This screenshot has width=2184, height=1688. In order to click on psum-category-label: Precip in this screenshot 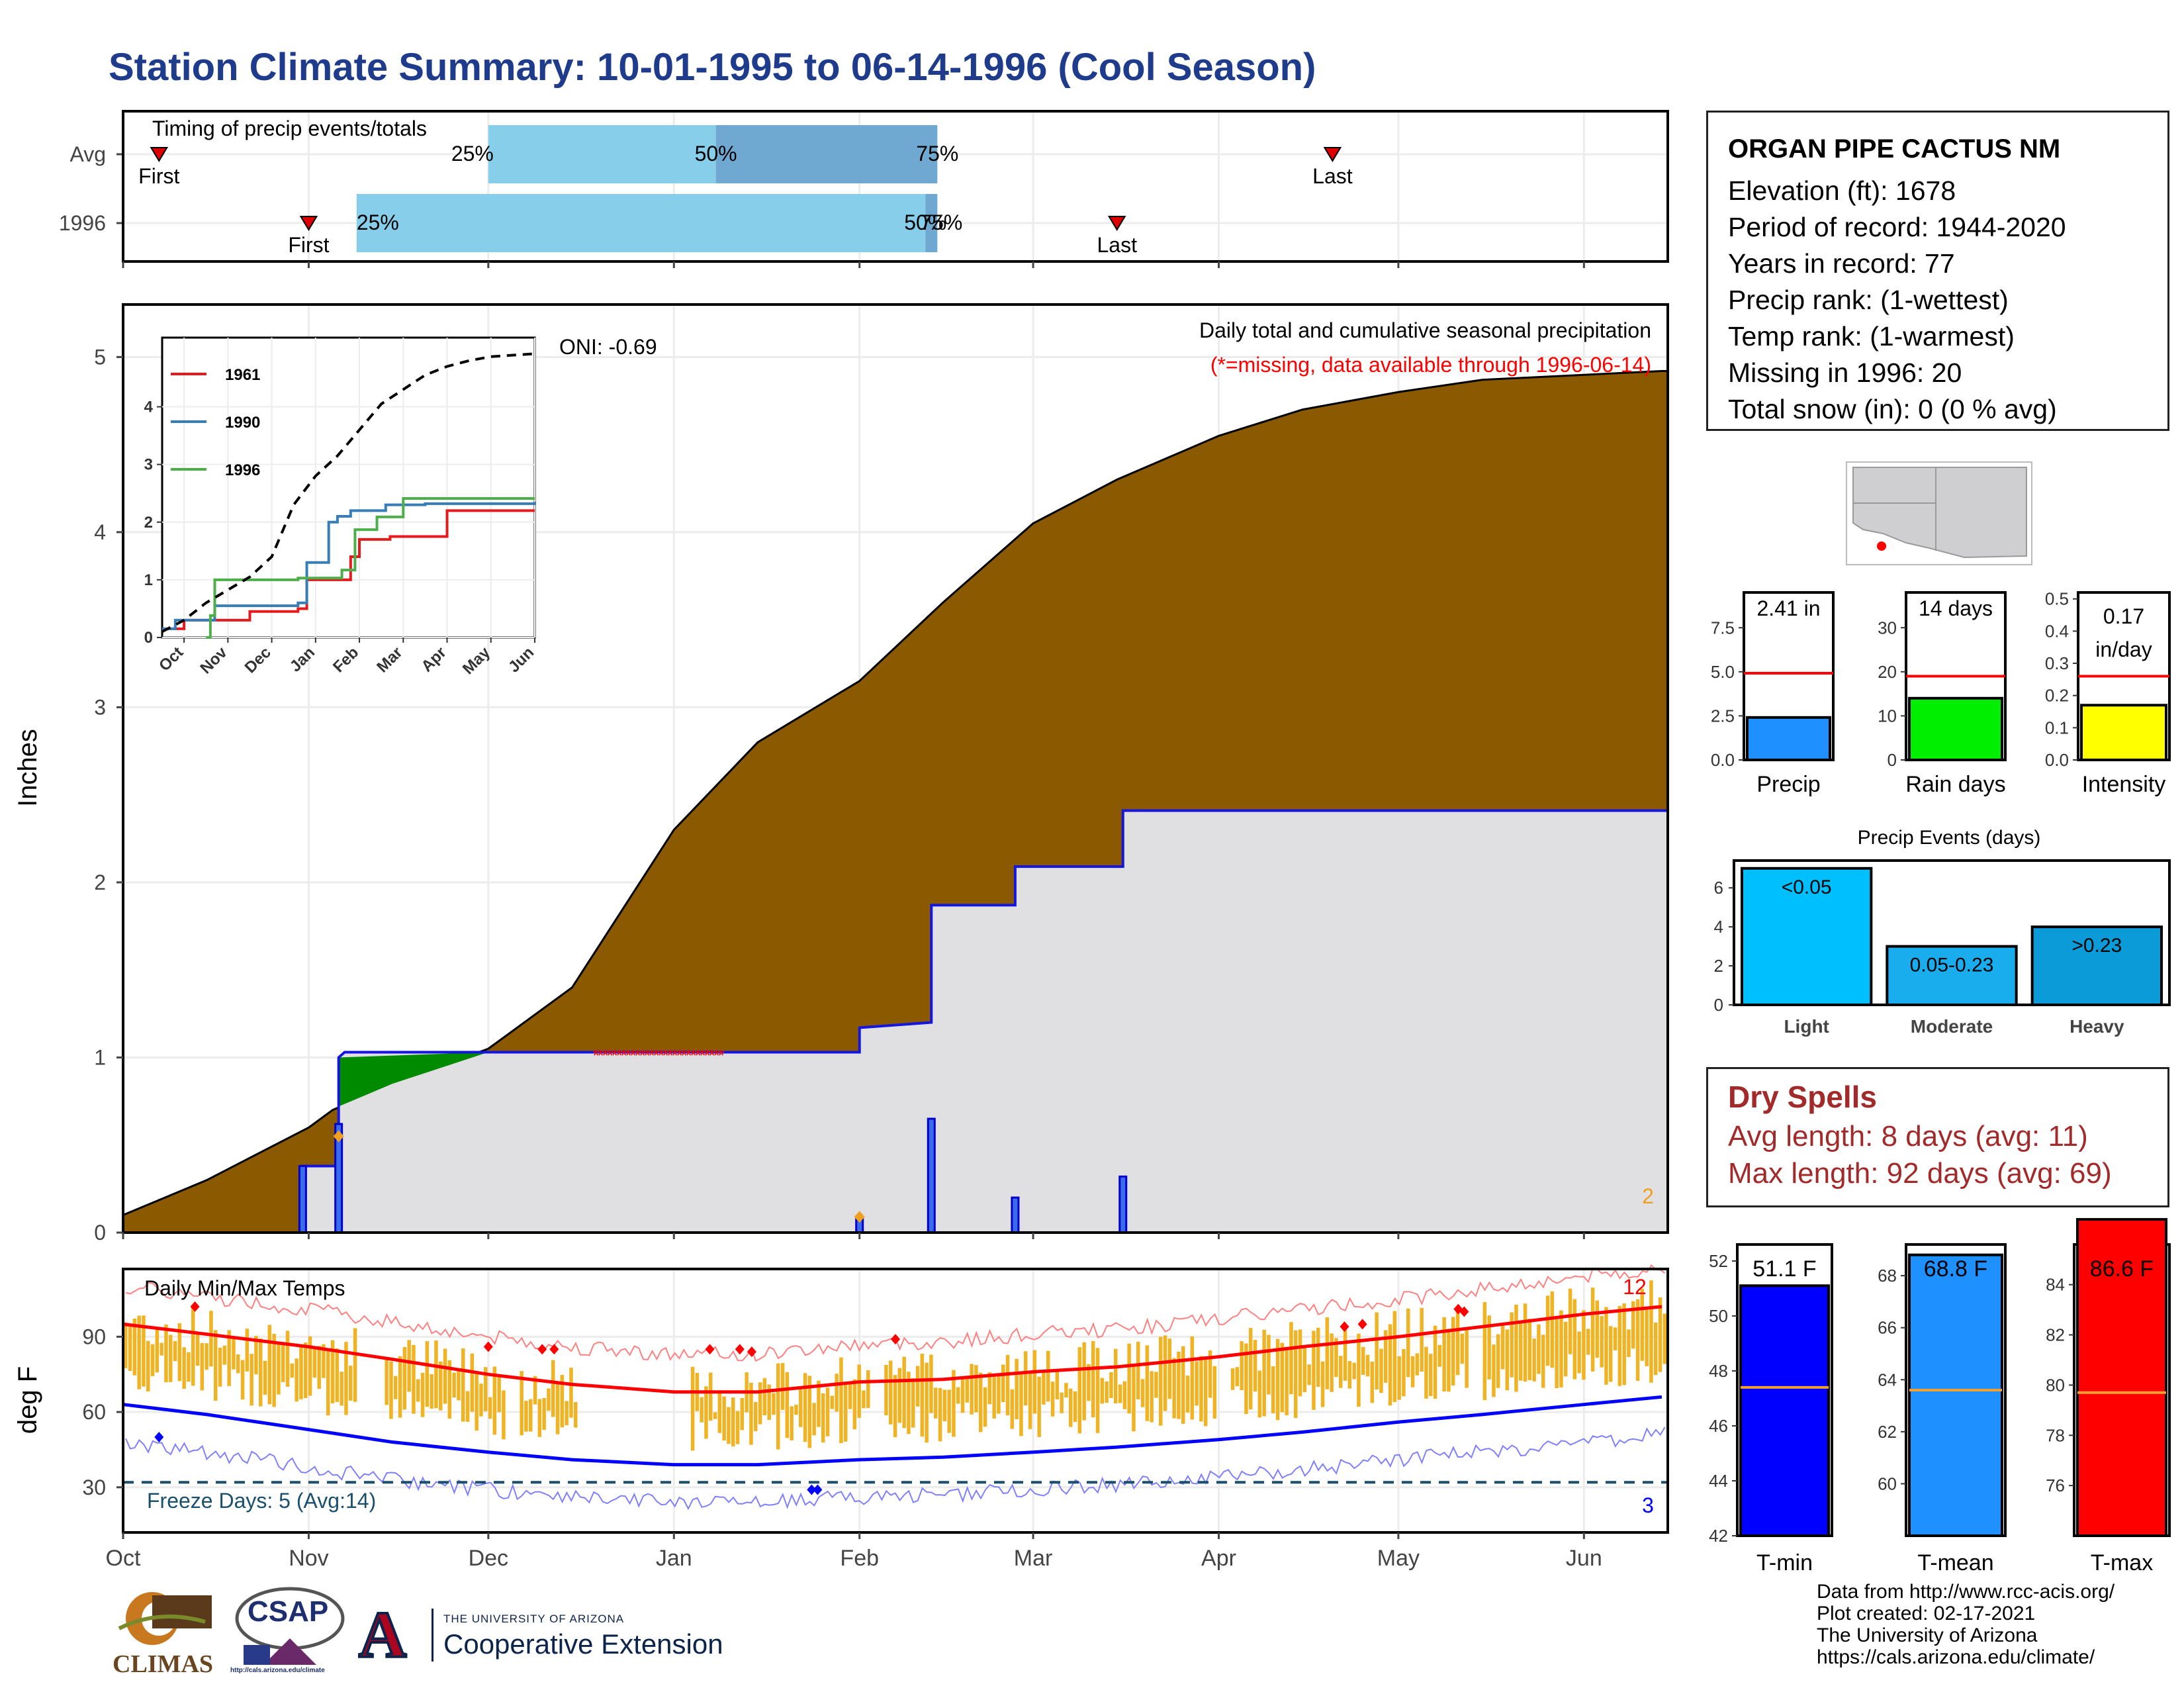, I will do `click(1788, 784)`.